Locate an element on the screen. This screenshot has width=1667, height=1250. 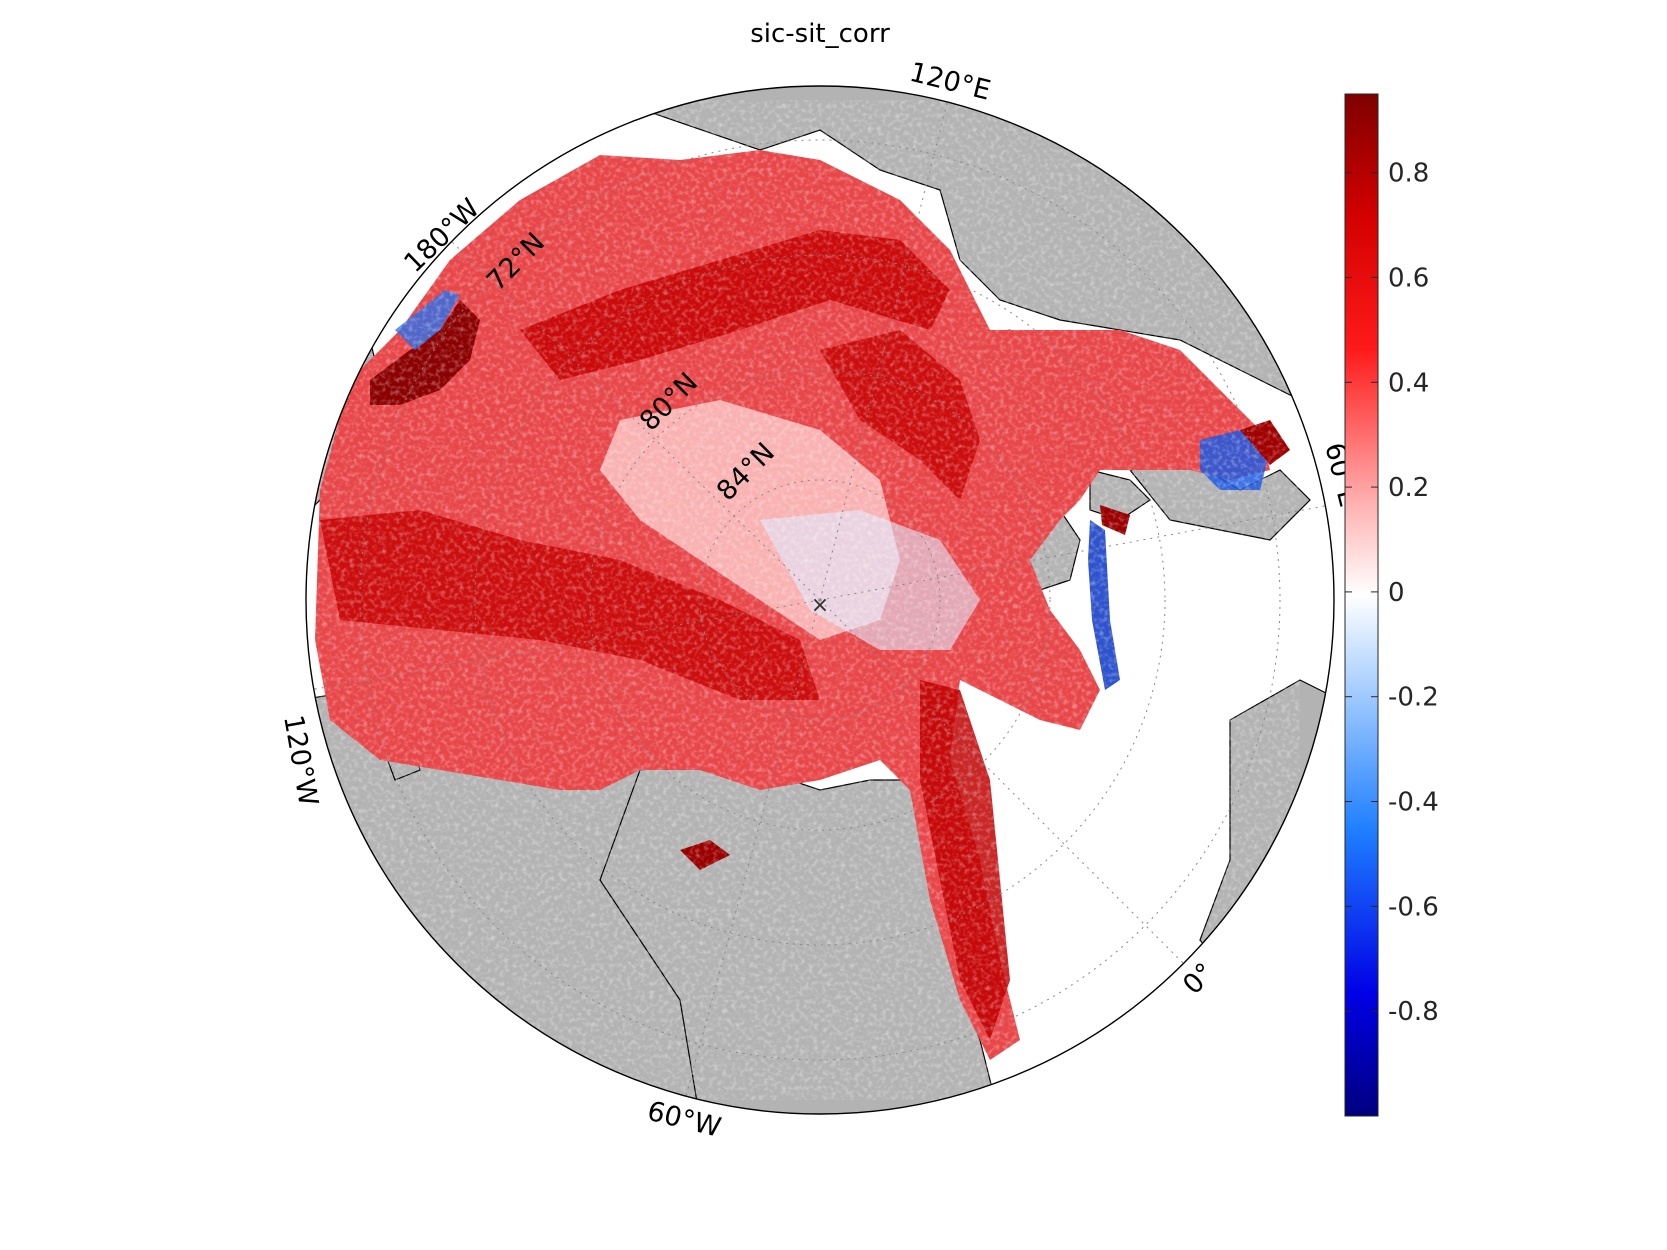
colorbar-gradient is located at coordinates (1361, 605).